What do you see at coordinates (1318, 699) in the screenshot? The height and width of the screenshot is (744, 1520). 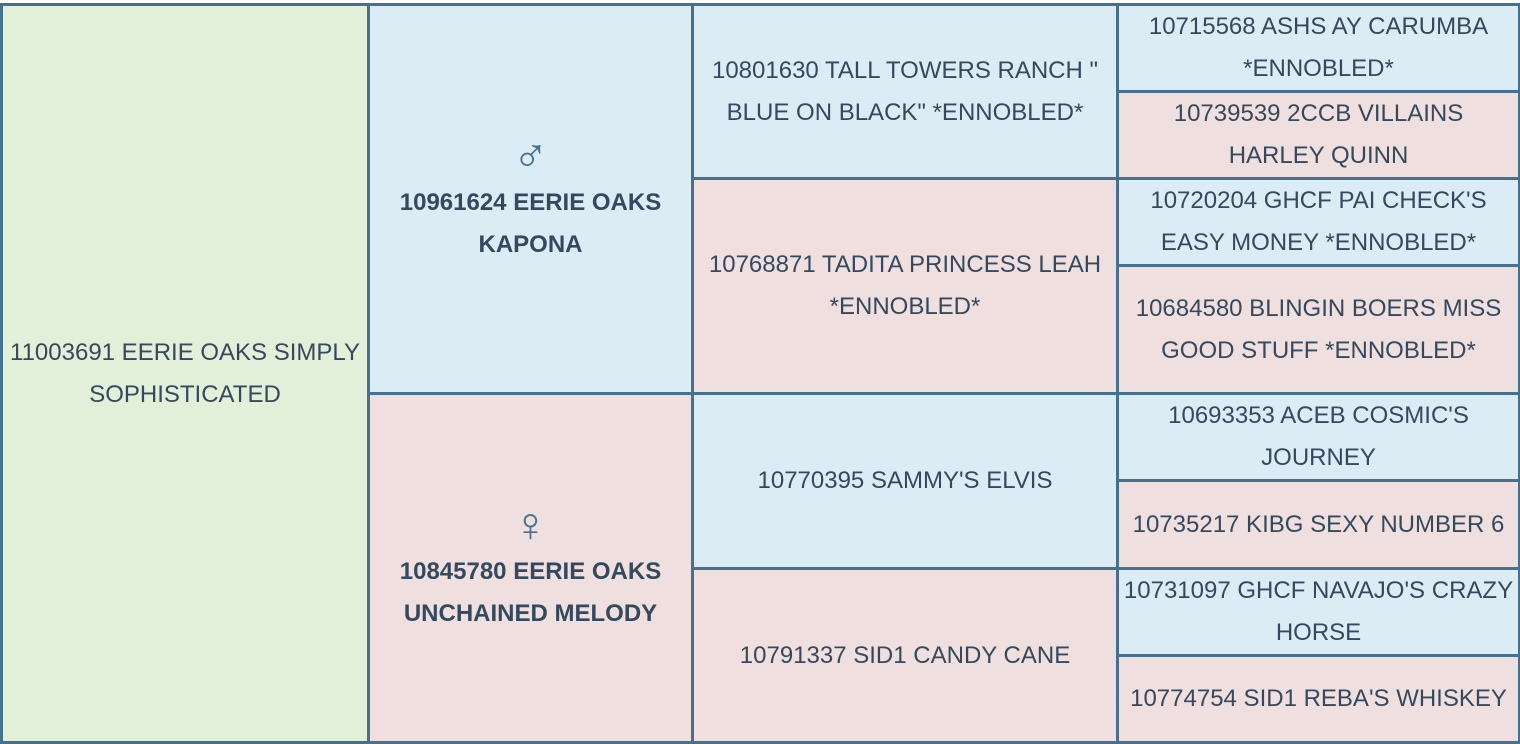 I see `great-grandparent-cell: 10774754 SID1 REBA'S WHISKEY` at bounding box center [1318, 699].